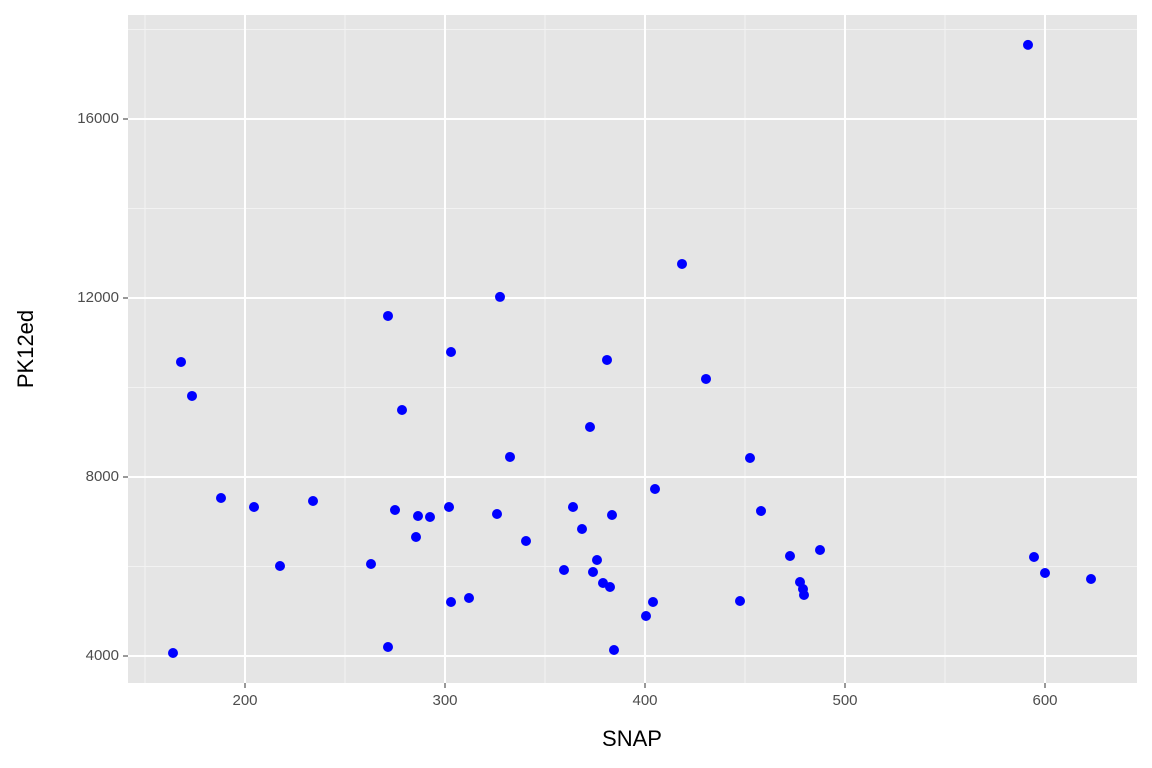  Describe the element at coordinates (102, 476) in the screenshot. I see `y-tick-label: 8000` at that location.